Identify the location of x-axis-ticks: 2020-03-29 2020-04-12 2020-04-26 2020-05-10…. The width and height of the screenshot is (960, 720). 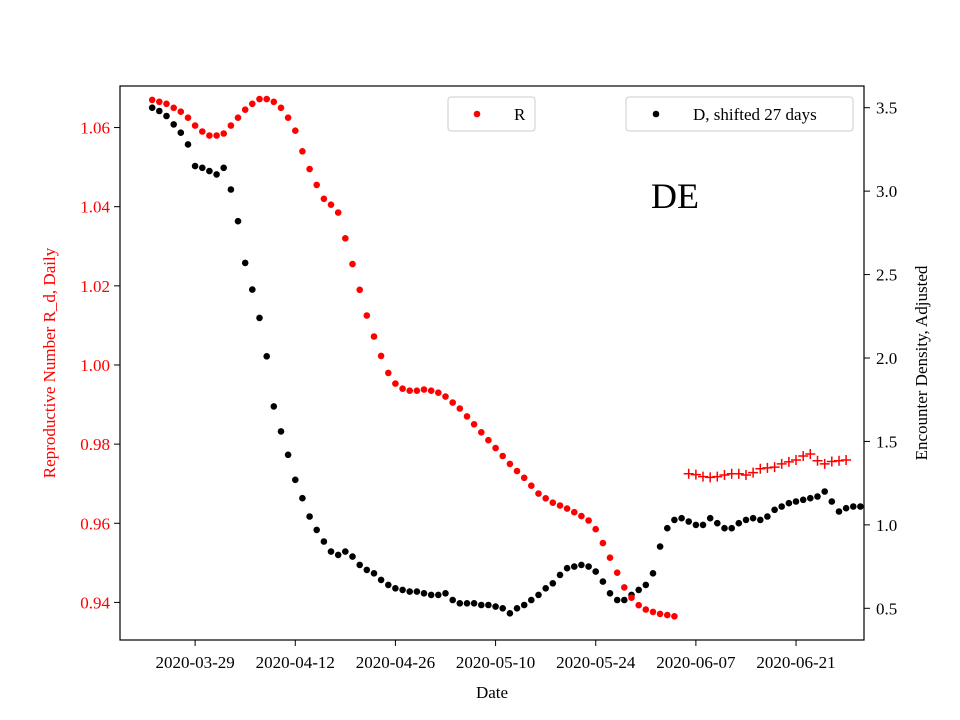
(495, 656).